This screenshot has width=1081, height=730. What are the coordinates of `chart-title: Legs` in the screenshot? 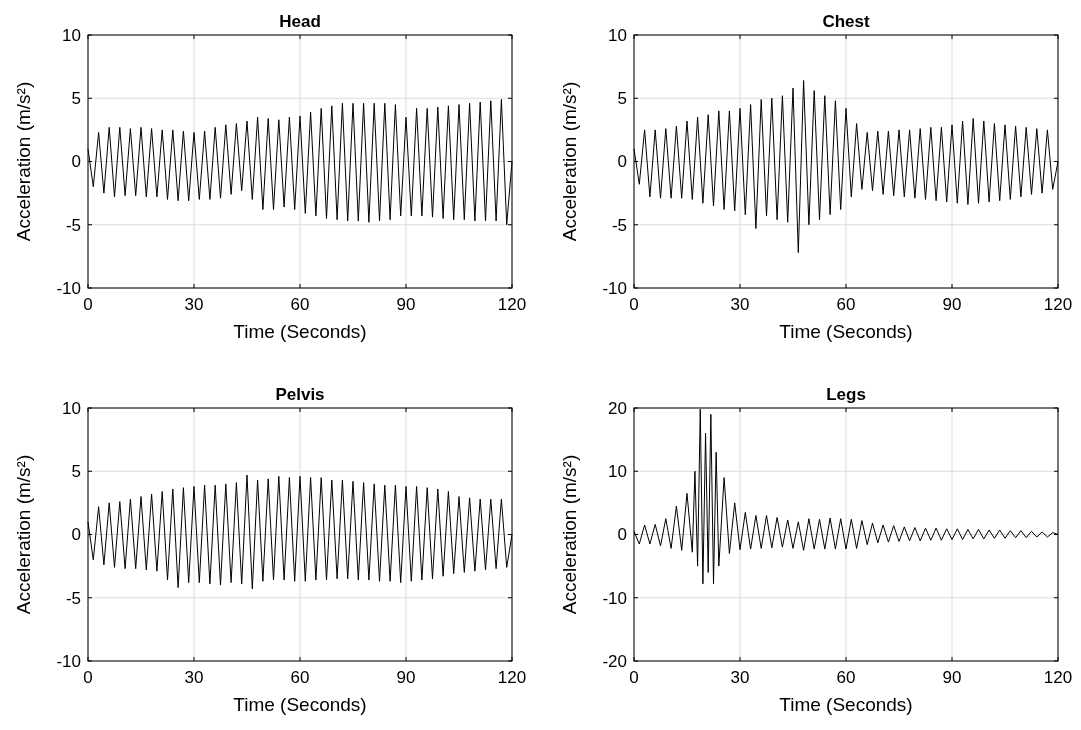 It's located at (846, 394).